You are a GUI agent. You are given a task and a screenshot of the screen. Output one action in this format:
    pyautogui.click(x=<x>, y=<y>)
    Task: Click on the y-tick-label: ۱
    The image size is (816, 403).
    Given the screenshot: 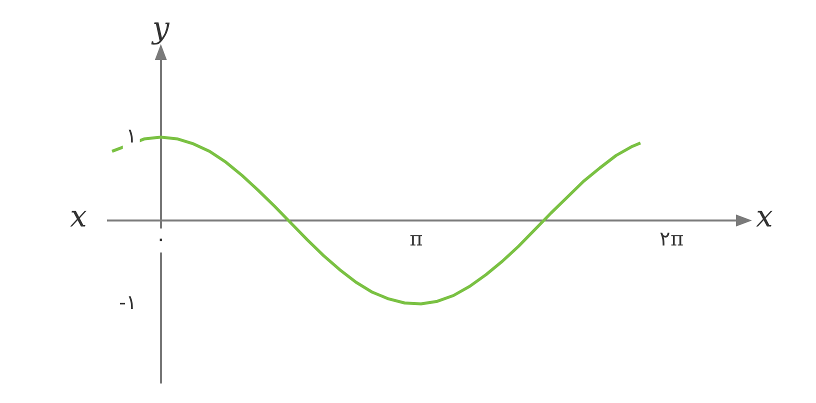 What is the action you would take?
    pyautogui.click(x=131, y=135)
    